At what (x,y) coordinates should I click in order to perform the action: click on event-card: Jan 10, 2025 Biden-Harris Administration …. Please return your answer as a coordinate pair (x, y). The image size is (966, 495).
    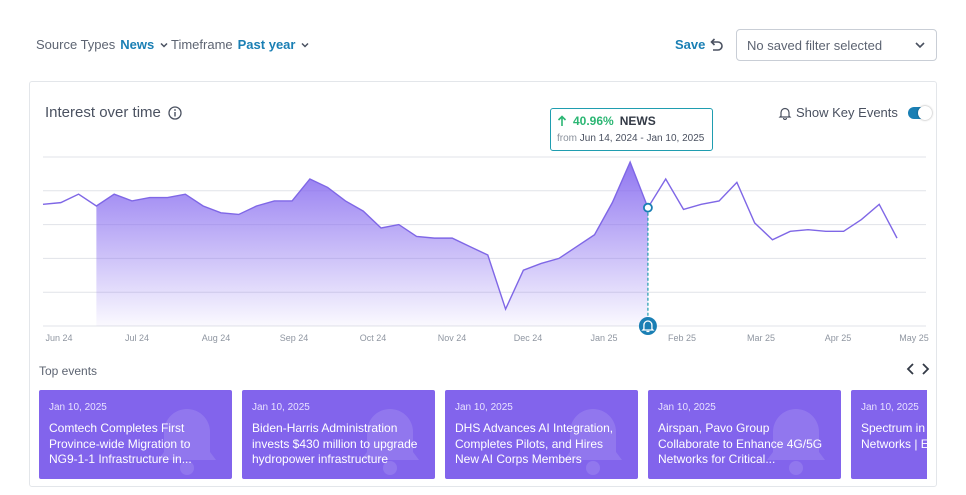
    Looking at the image, I should click on (338, 434).